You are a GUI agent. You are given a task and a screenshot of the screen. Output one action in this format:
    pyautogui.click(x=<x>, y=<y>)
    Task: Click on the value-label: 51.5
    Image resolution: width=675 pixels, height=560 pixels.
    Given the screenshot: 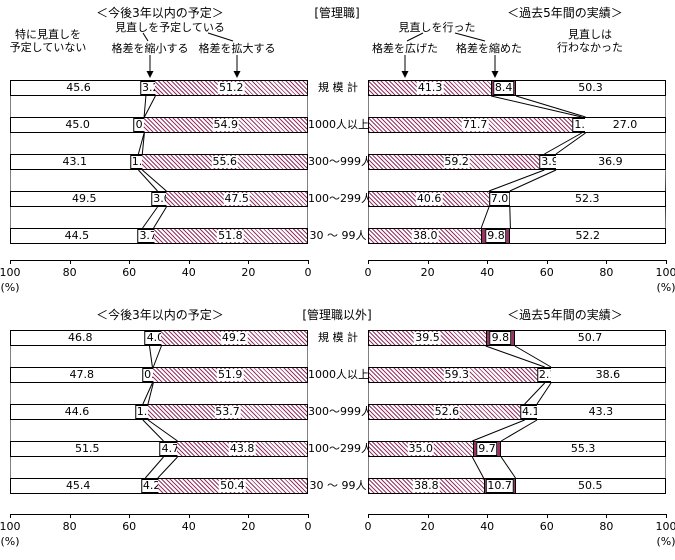 What is the action you would take?
    pyautogui.click(x=87, y=448)
    